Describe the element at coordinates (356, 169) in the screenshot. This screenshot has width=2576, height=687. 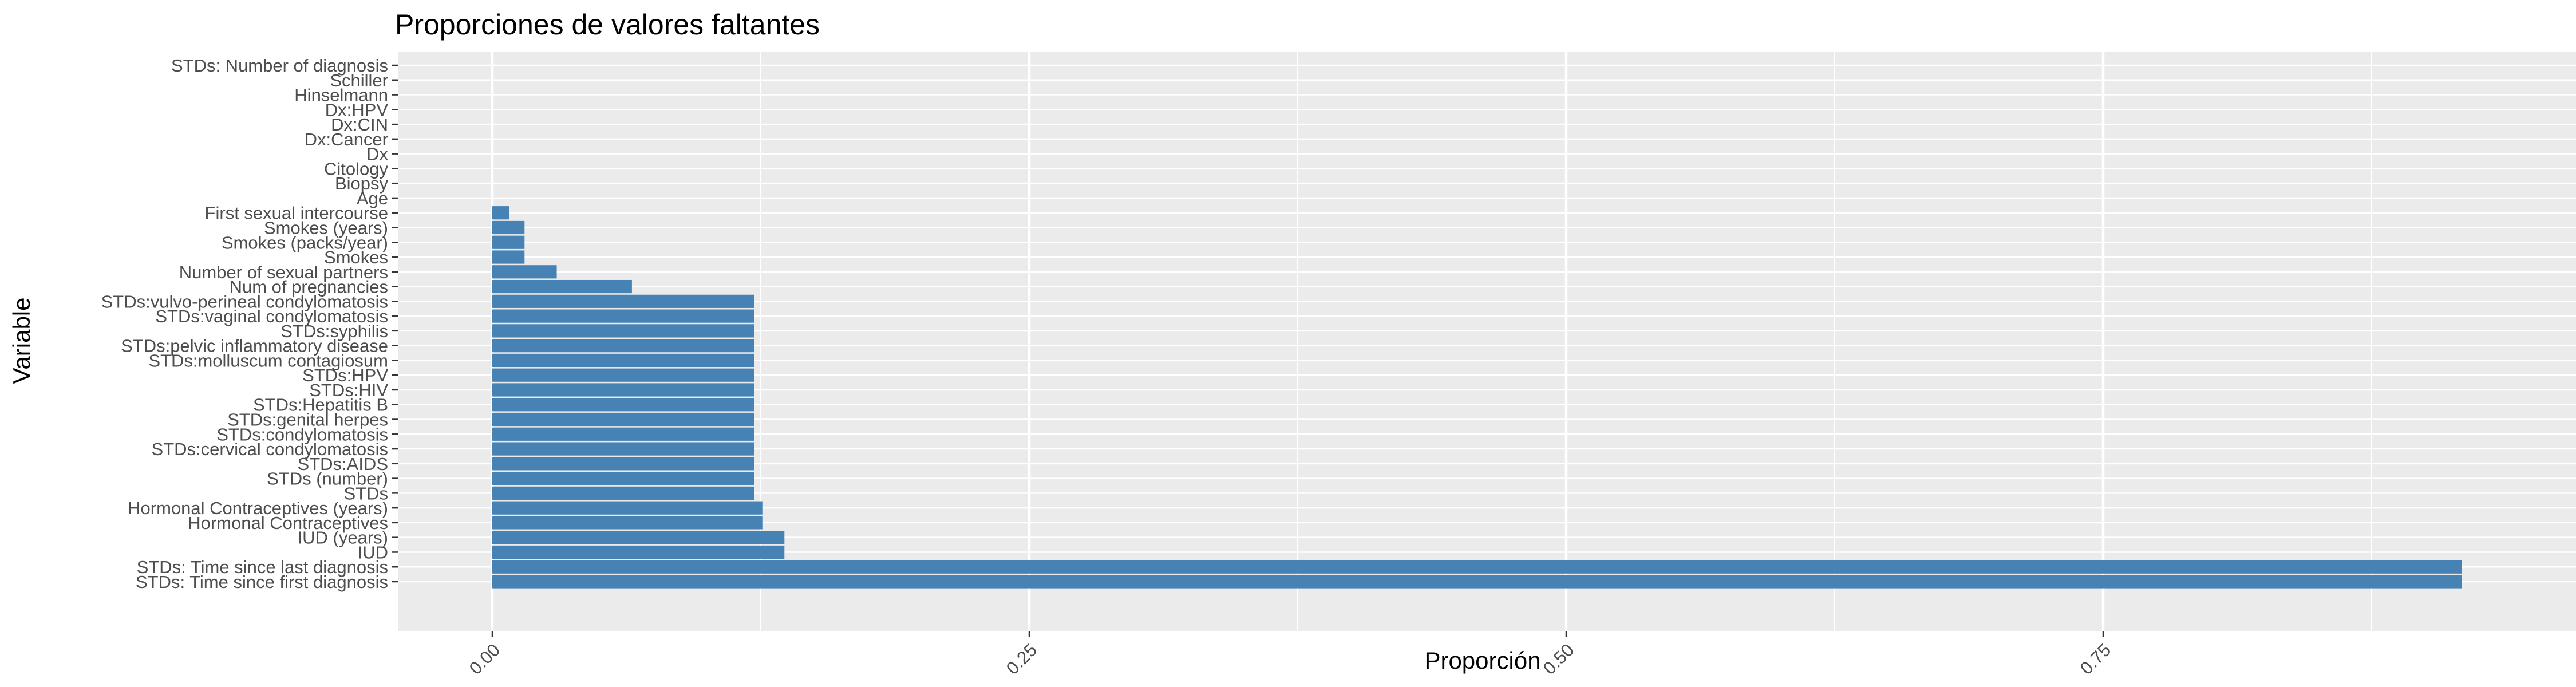
I see `y-tick-label: Citology` at that location.